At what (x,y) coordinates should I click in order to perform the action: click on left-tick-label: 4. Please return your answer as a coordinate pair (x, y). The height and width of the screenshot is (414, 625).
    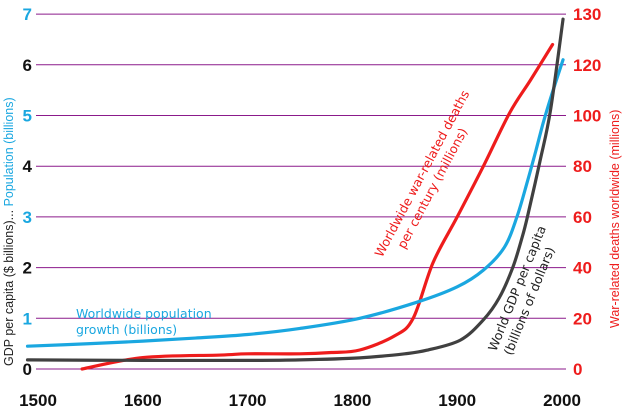
    Looking at the image, I should click on (28, 166).